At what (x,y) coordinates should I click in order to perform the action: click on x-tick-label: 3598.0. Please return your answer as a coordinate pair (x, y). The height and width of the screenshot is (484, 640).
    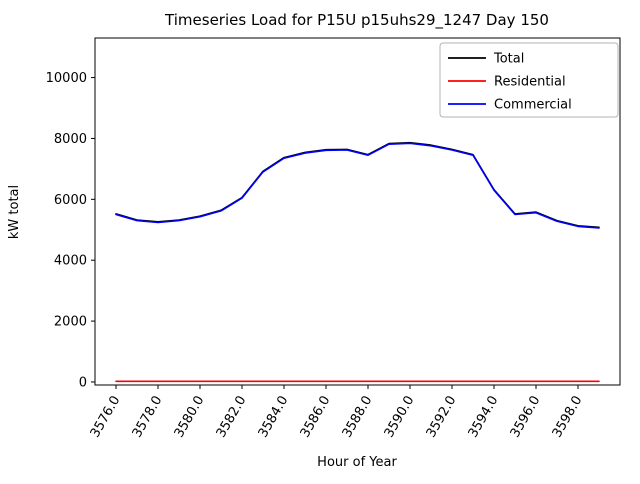
    Looking at the image, I should click on (568, 417).